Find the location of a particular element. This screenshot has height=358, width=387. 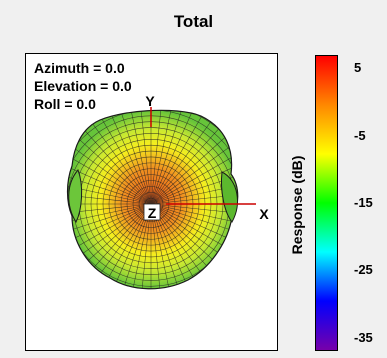

colorbar is located at coordinates (326, 203).